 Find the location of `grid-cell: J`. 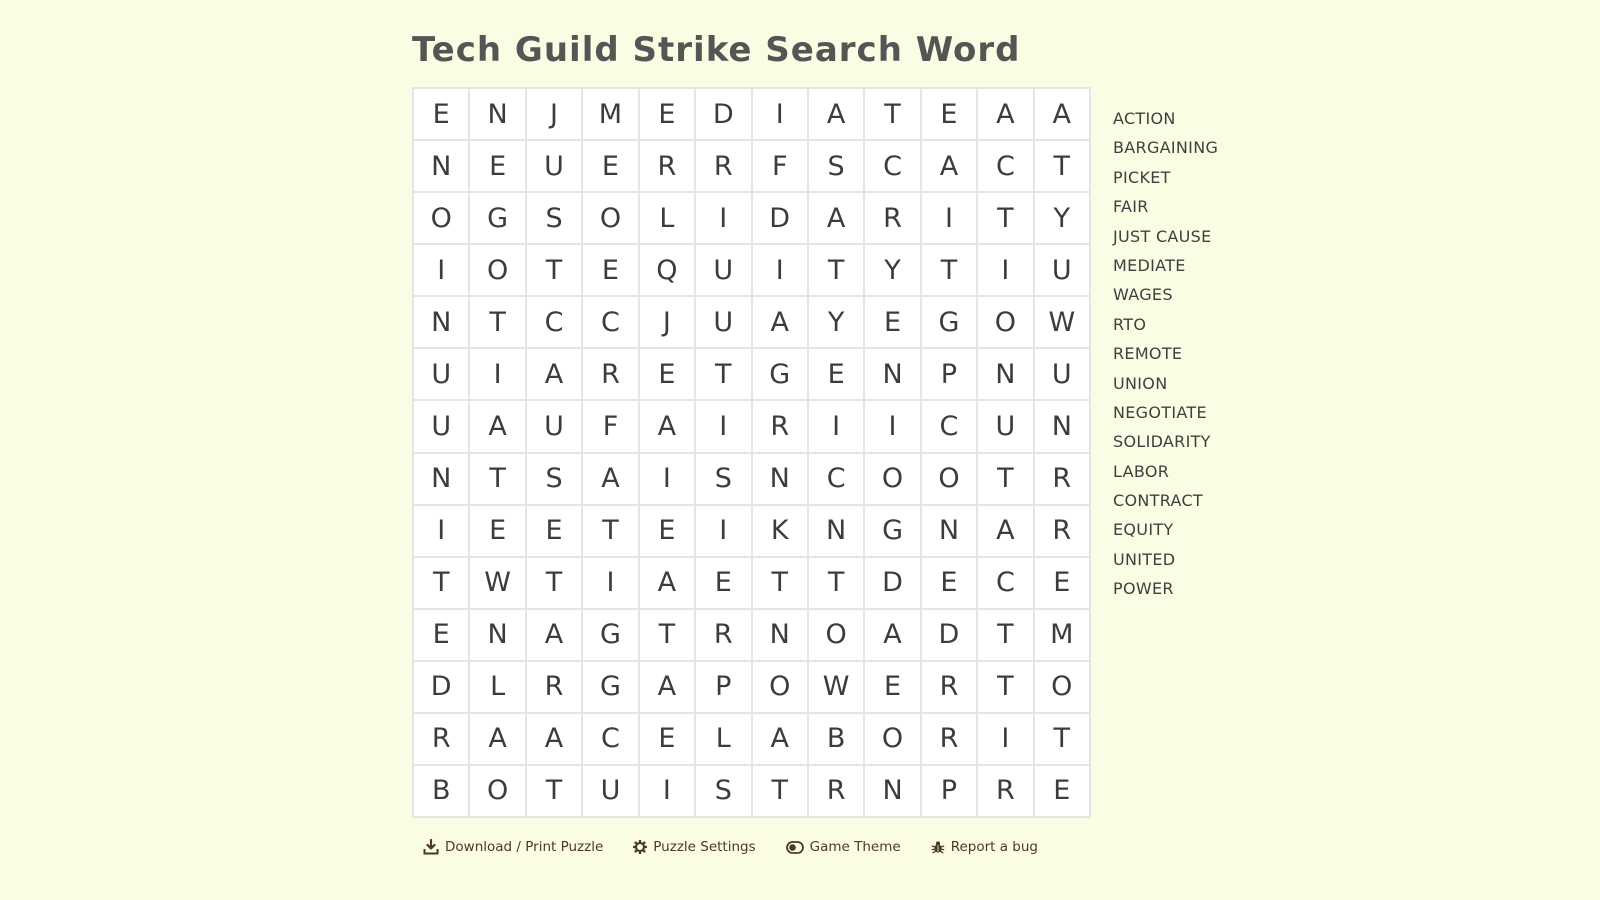

grid-cell: J is located at coordinates (554, 114).